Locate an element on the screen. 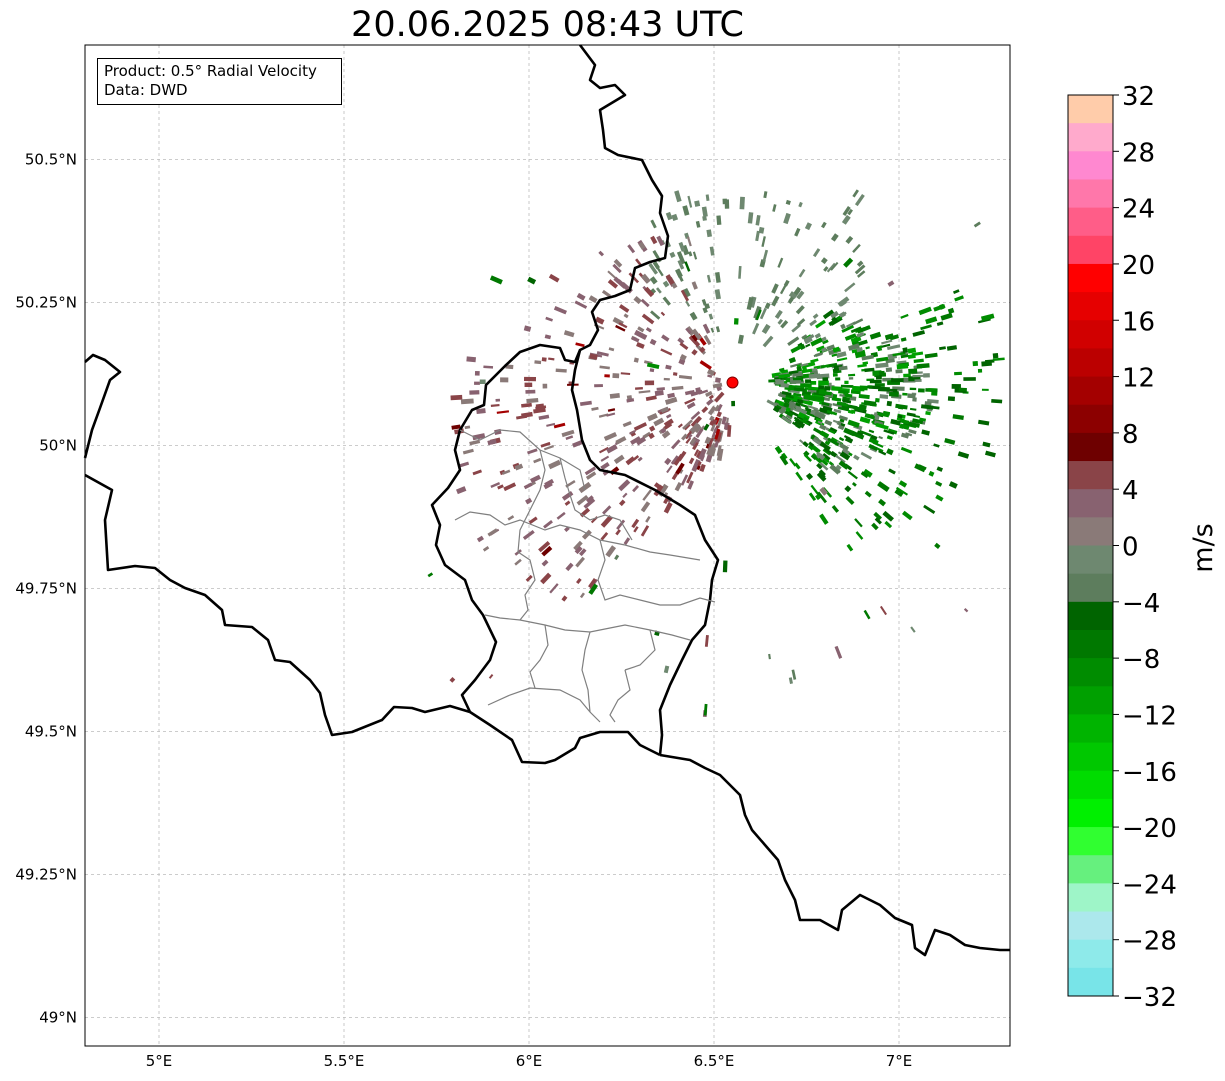 The height and width of the screenshot is (1081, 1225). x-tick-label: 7°E is located at coordinates (899, 1061).